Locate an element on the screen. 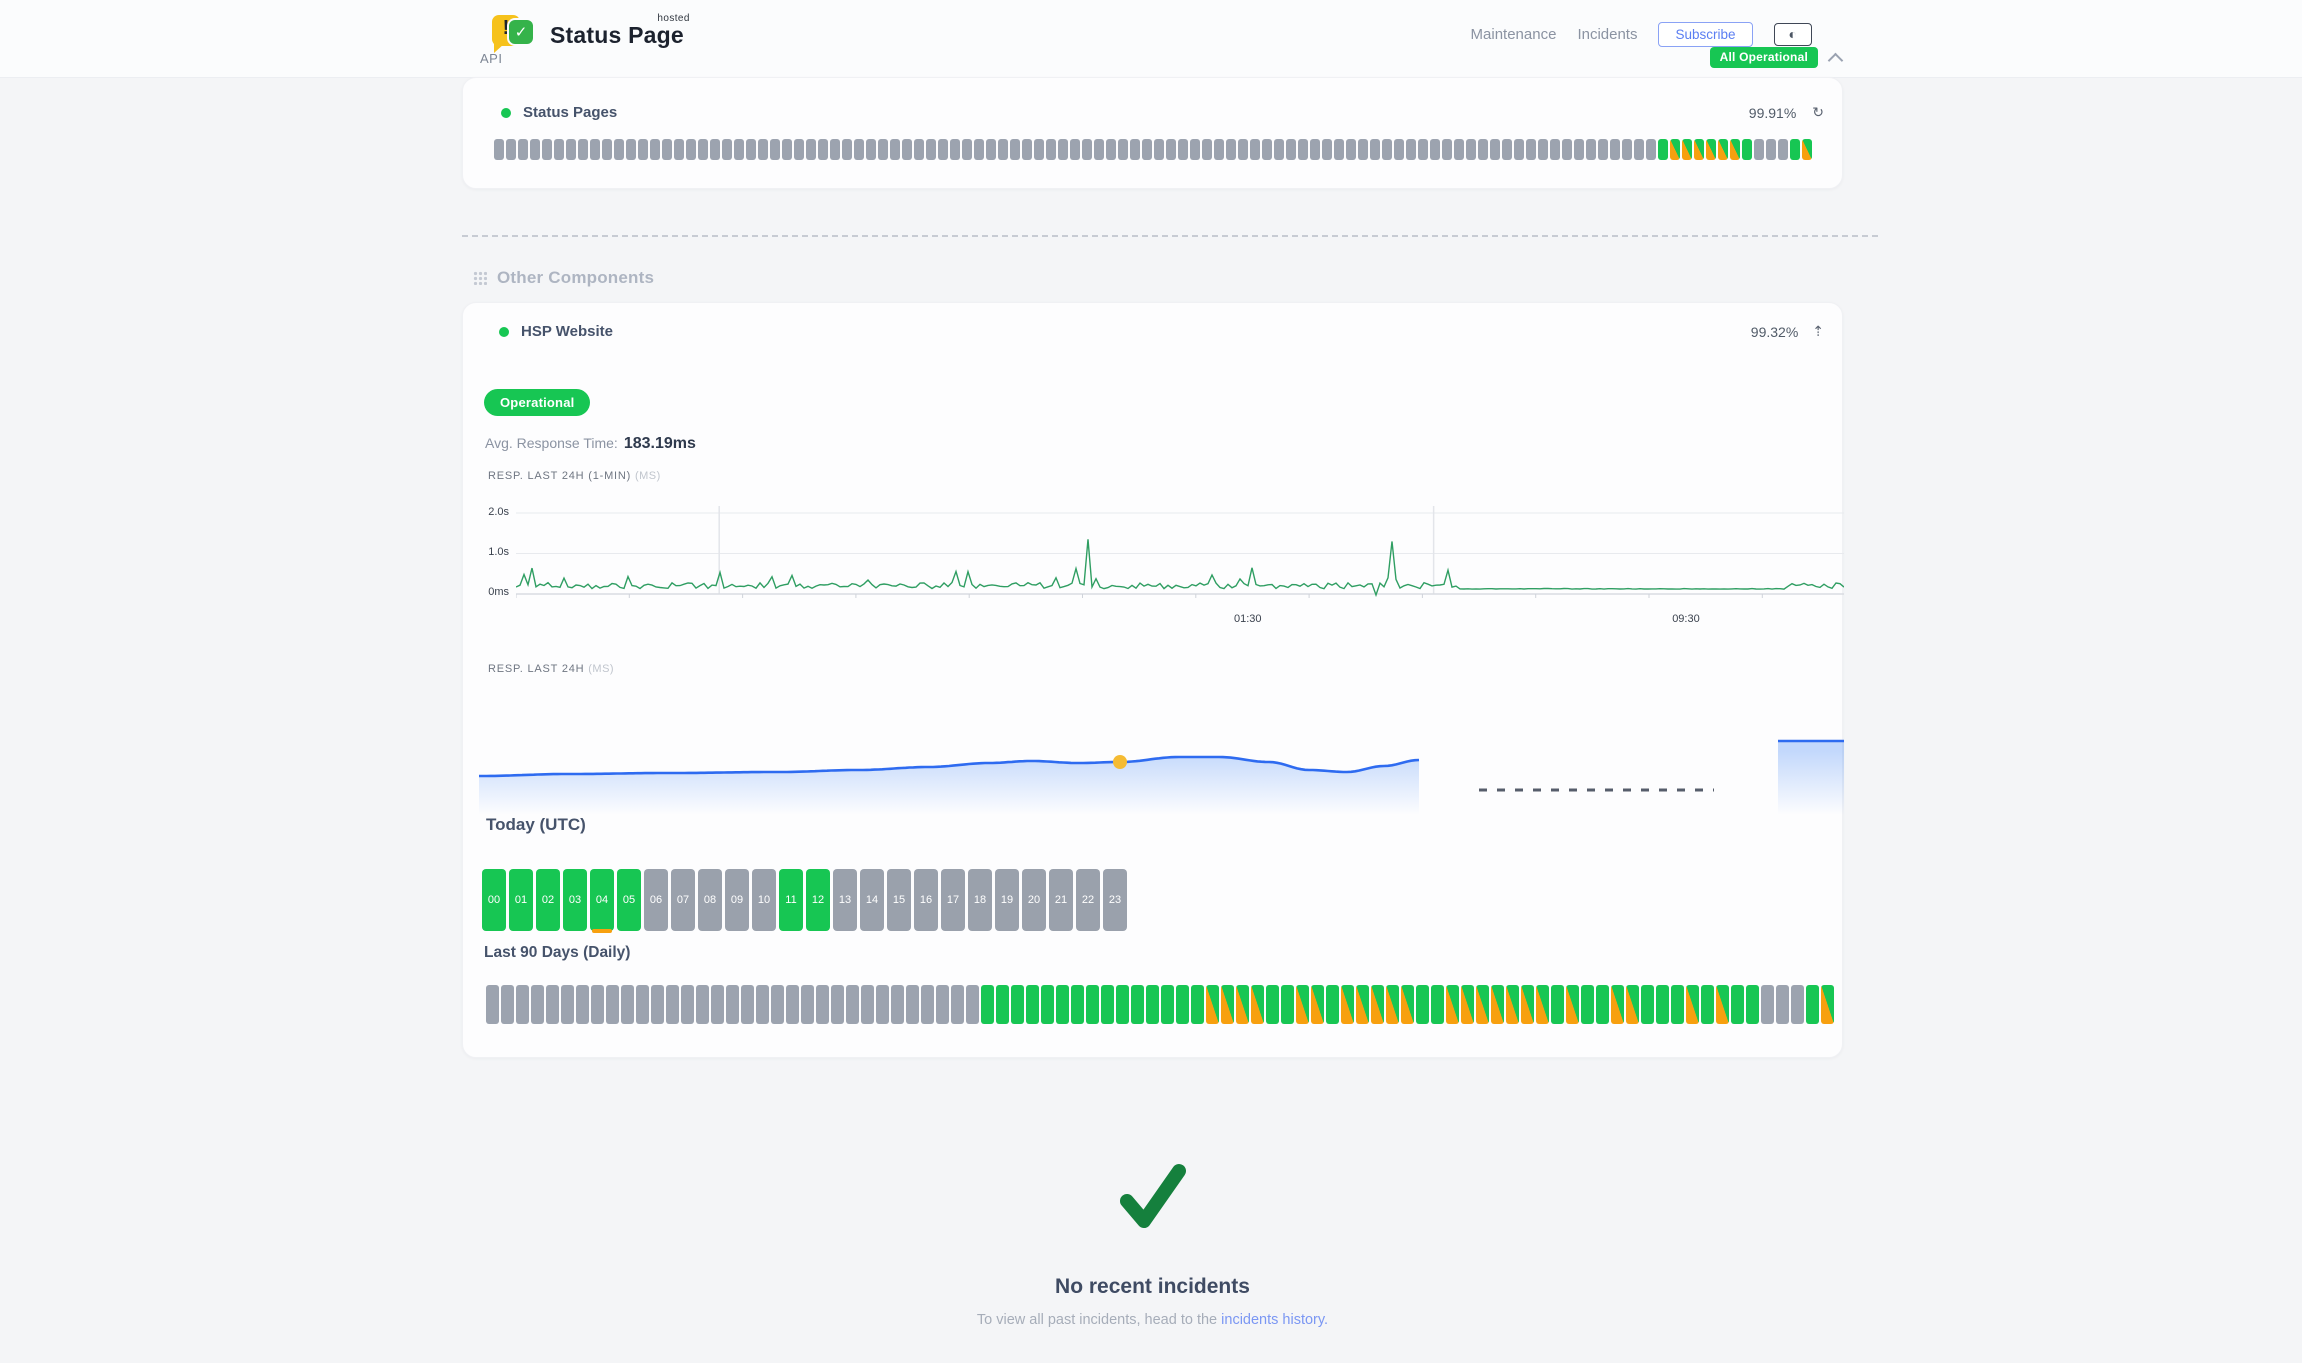 The width and height of the screenshot is (2302, 1363). subscribe-button: Subscribe is located at coordinates (1705, 34).